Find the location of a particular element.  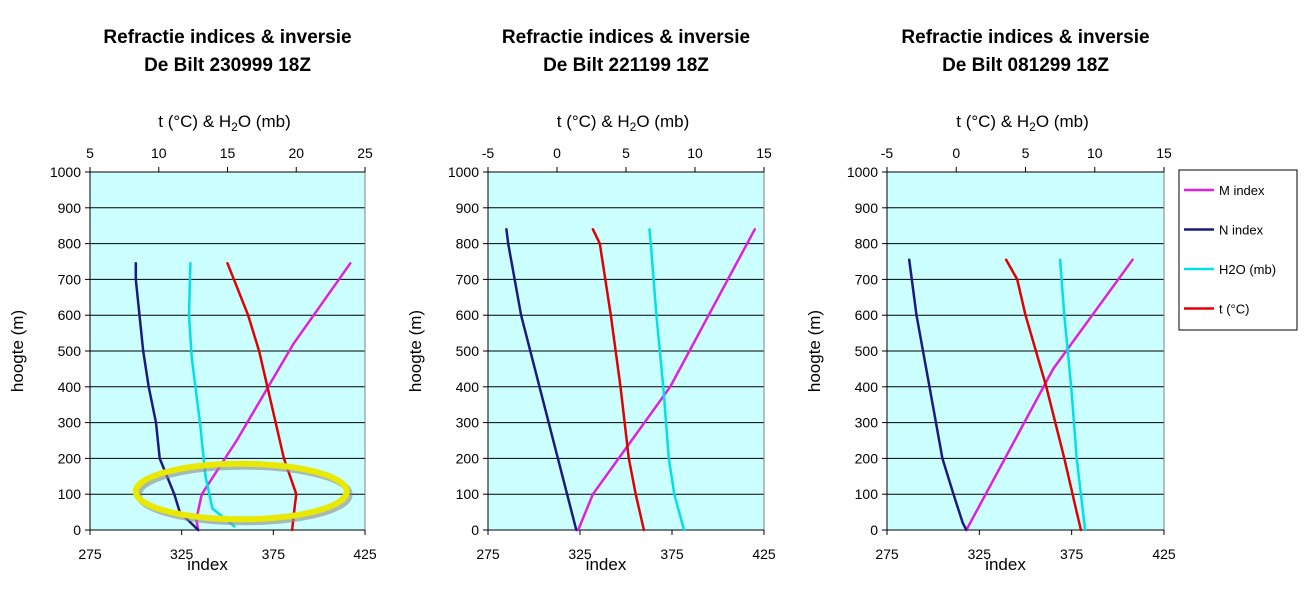

chart-subtitle: De Bilt 230999 18Z is located at coordinates (227, 65).